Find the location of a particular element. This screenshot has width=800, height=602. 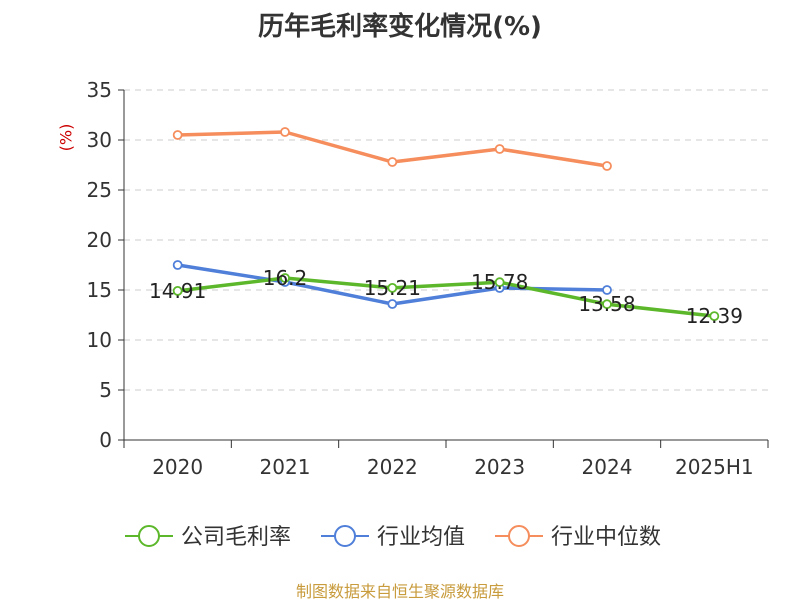

data-label: 14.91 is located at coordinates (177, 291).